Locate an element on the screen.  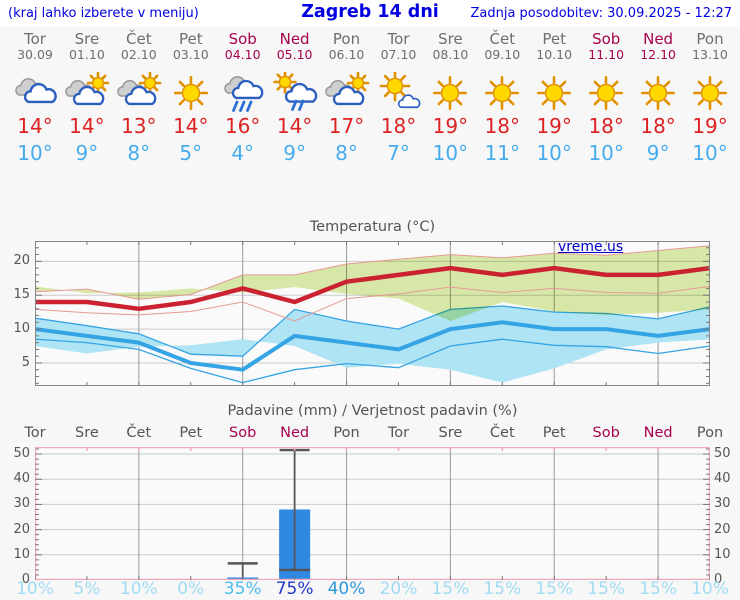
min-temp-line is located at coordinates (372, 346).